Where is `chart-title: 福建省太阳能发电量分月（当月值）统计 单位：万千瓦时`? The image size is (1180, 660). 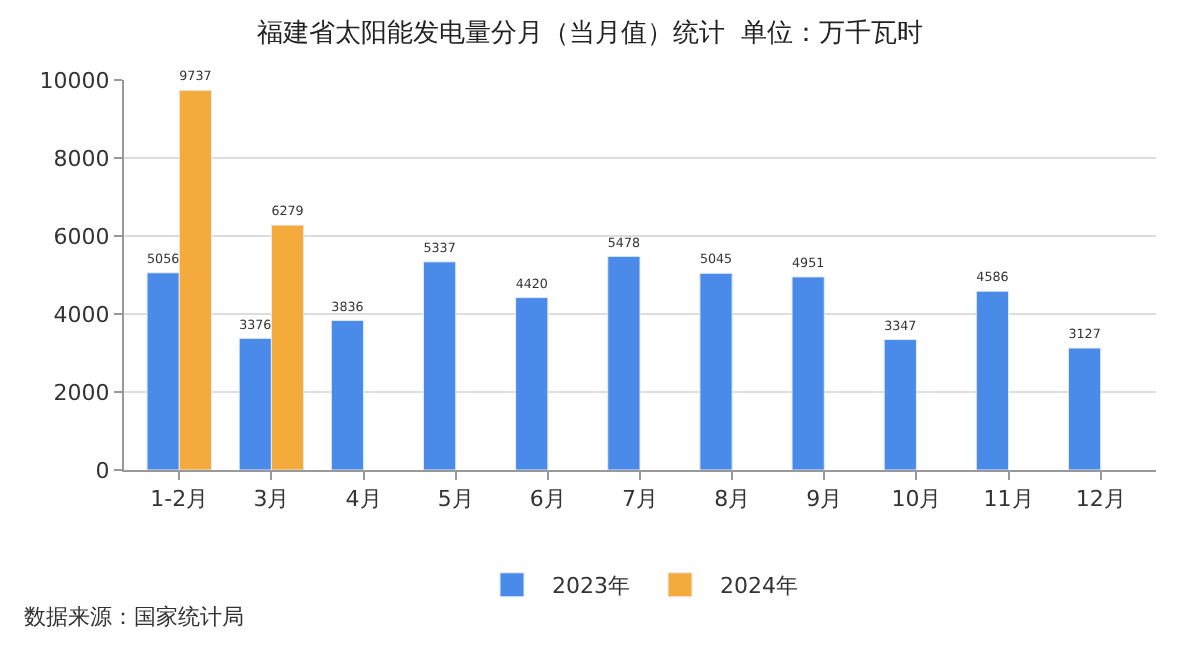 chart-title: 福建省太阳能发电量分月（当月值）统计 单位：万千瓦时 is located at coordinates (590, 34).